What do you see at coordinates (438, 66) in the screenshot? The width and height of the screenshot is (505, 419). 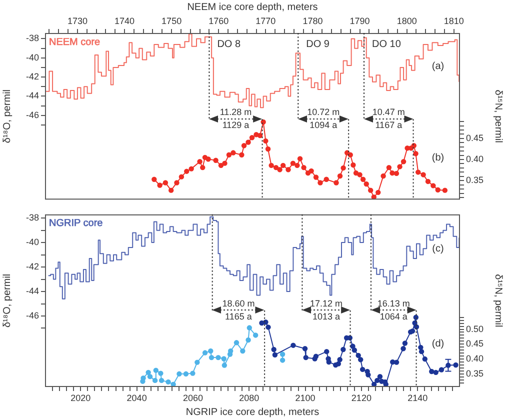 I see `annotation: (a)` at bounding box center [438, 66].